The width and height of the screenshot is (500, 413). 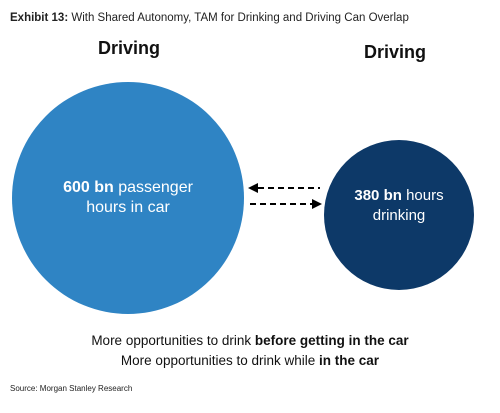 What do you see at coordinates (129, 48) in the screenshot?
I see `left-circle-heading: Driving` at bounding box center [129, 48].